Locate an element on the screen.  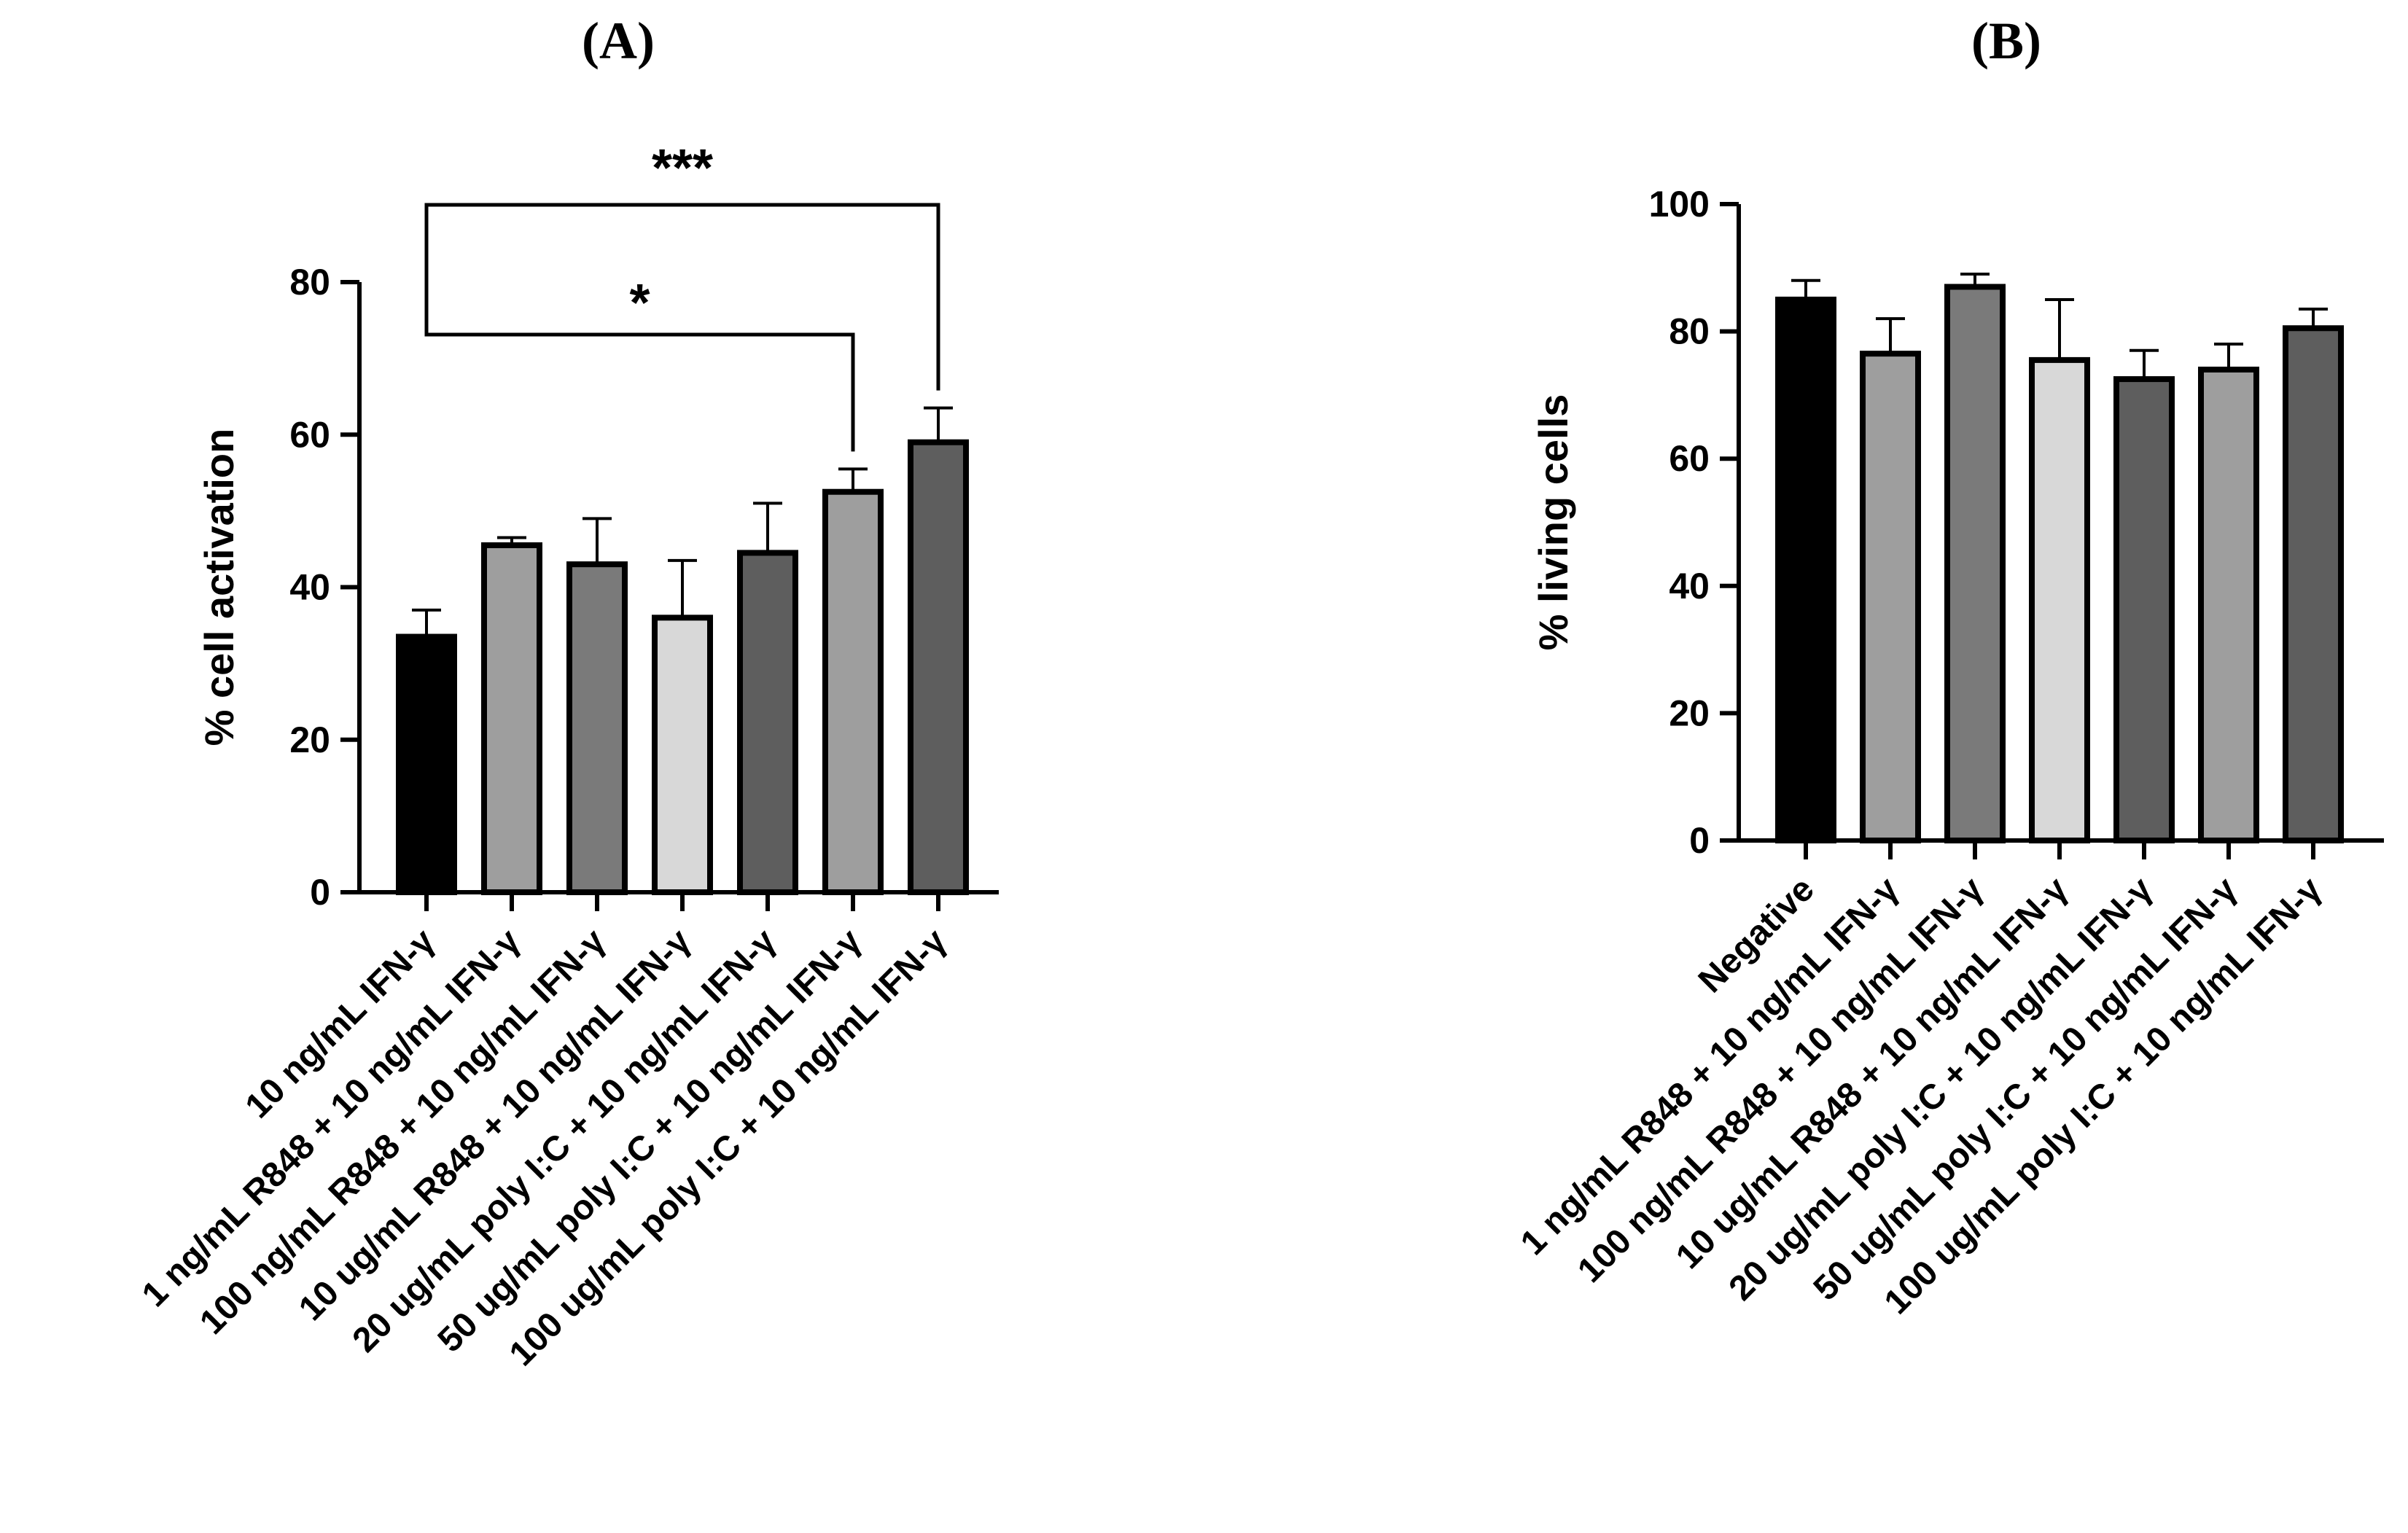
y-axis-title: % living cells is located at coordinates (1553, 522).